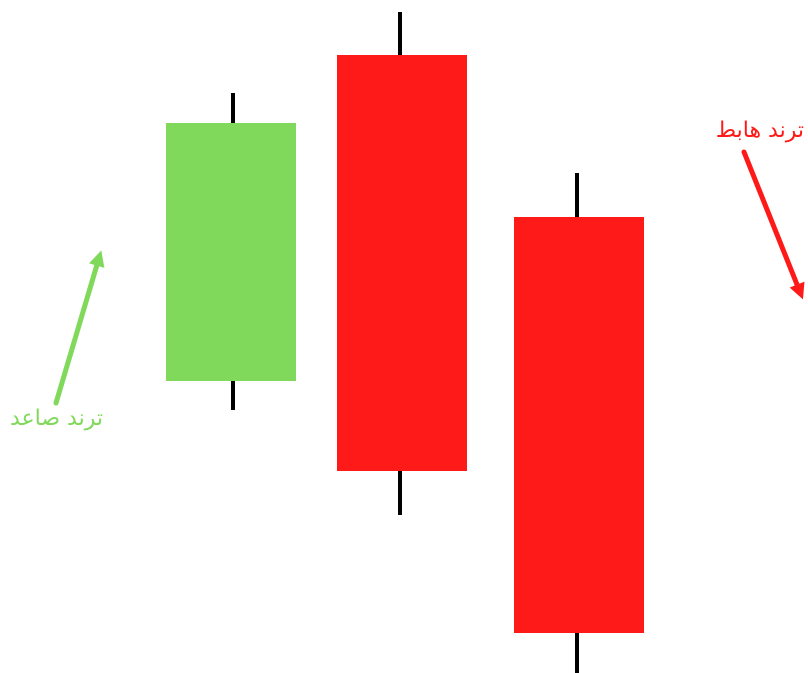 The height and width of the screenshot is (673, 808). I want to click on candle-bearish-1-body, so click(402, 263).